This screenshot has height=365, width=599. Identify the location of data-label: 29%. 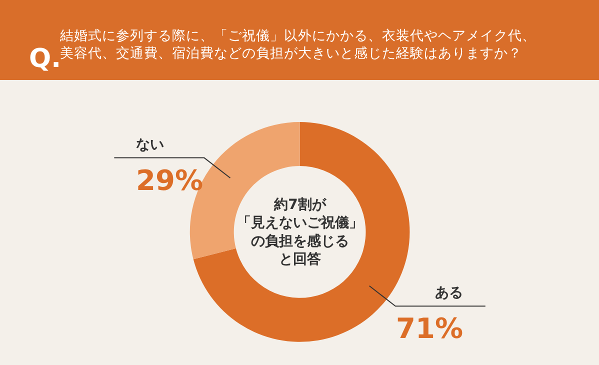
(170, 180).